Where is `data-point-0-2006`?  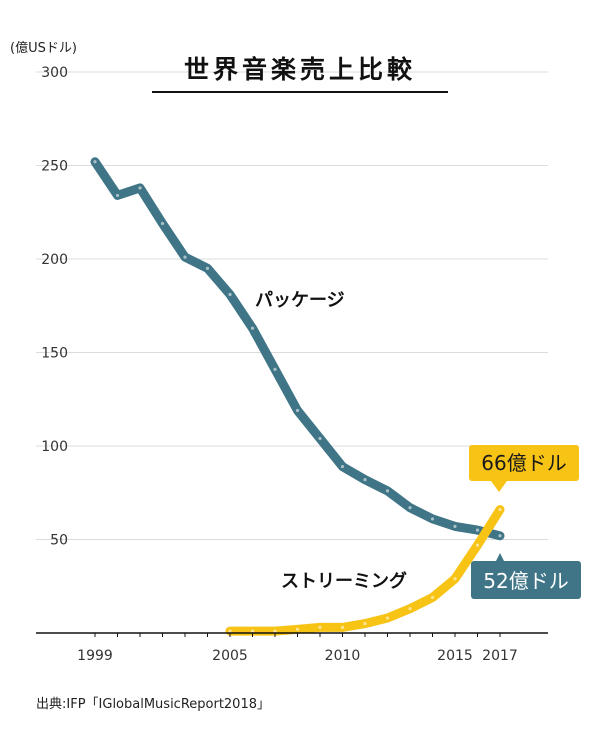
data-point-0-2006 is located at coordinates (252, 328).